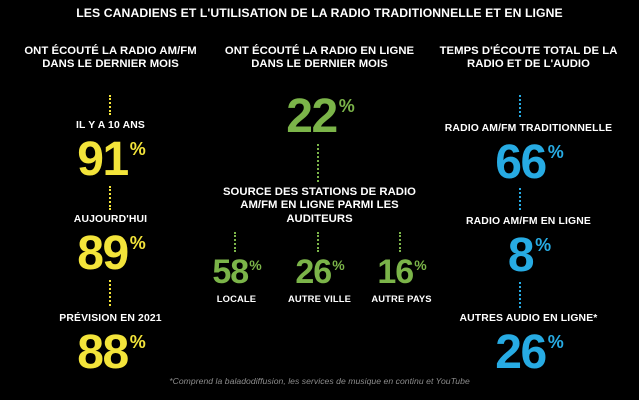 The width and height of the screenshot is (639, 400). I want to click on stat-value-prevision-2021: 88%, so click(110, 353).